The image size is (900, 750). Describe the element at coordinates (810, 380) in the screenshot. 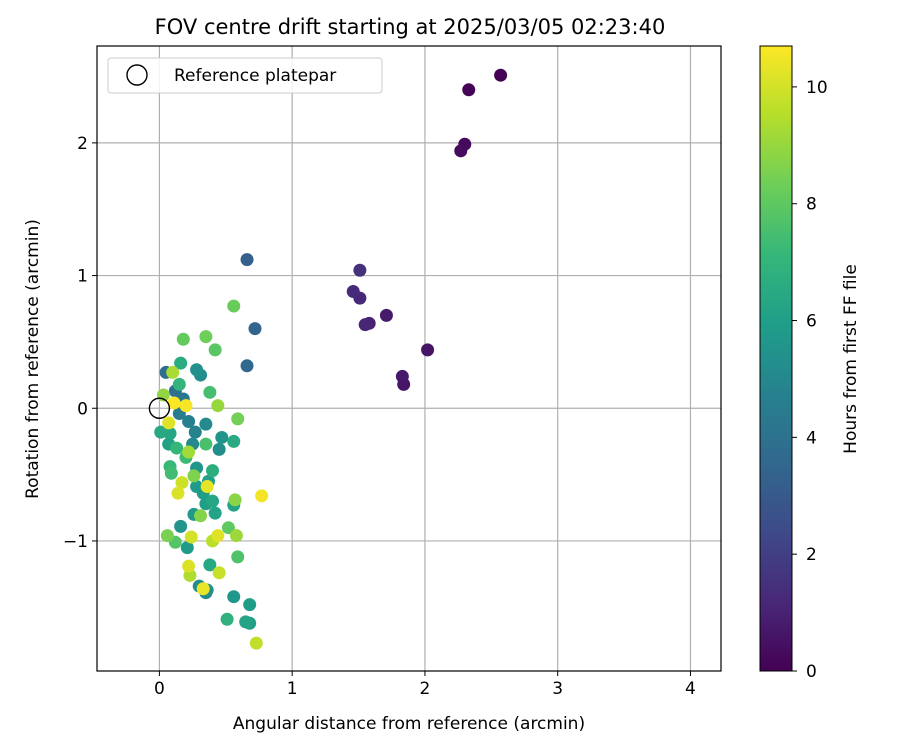

I see `colorbar-ticks: 0 2 4 6 8 10` at that location.